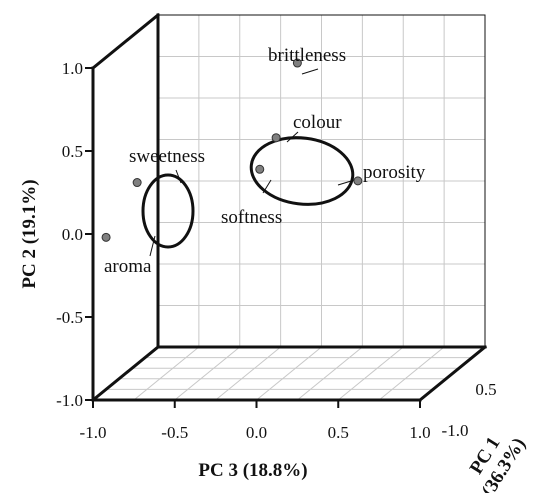 The height and width of the screenshot is (493, 550). Describe the element at coordinates (252, 470) in the screenshot. I see `pc3-axis-title: PC 3 (18.8%)` at that location.